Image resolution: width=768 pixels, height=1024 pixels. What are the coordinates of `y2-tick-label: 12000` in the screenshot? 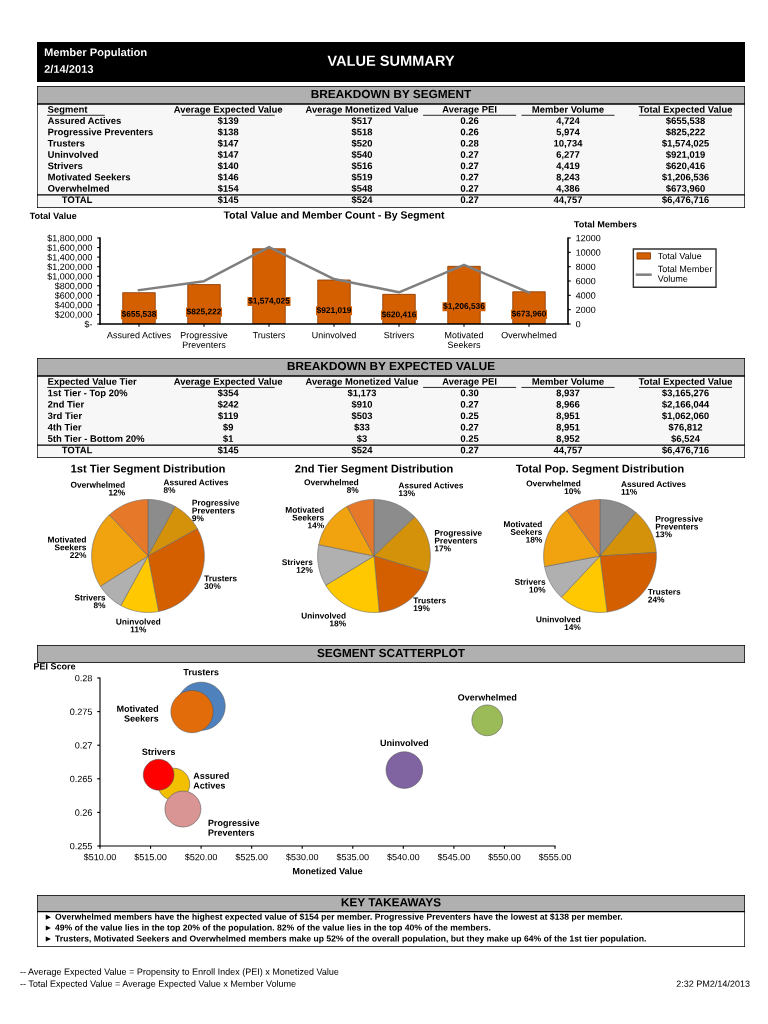 It's located at (588, 238).